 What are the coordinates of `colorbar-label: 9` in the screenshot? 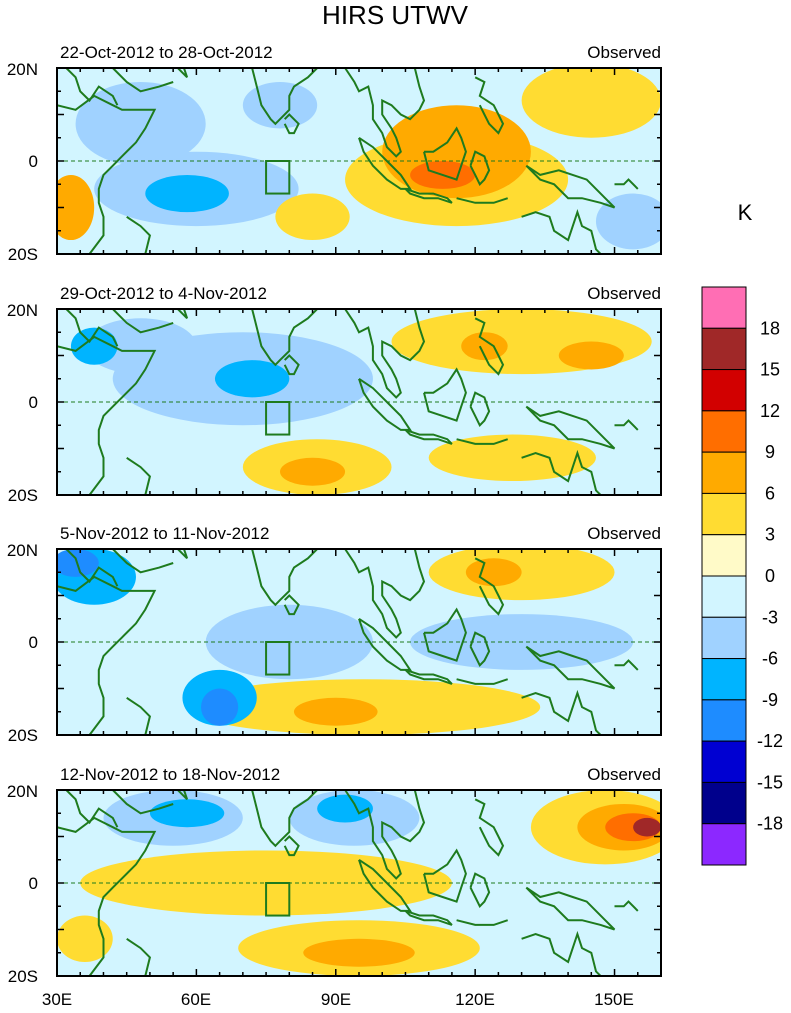 It's located at (770, 452).